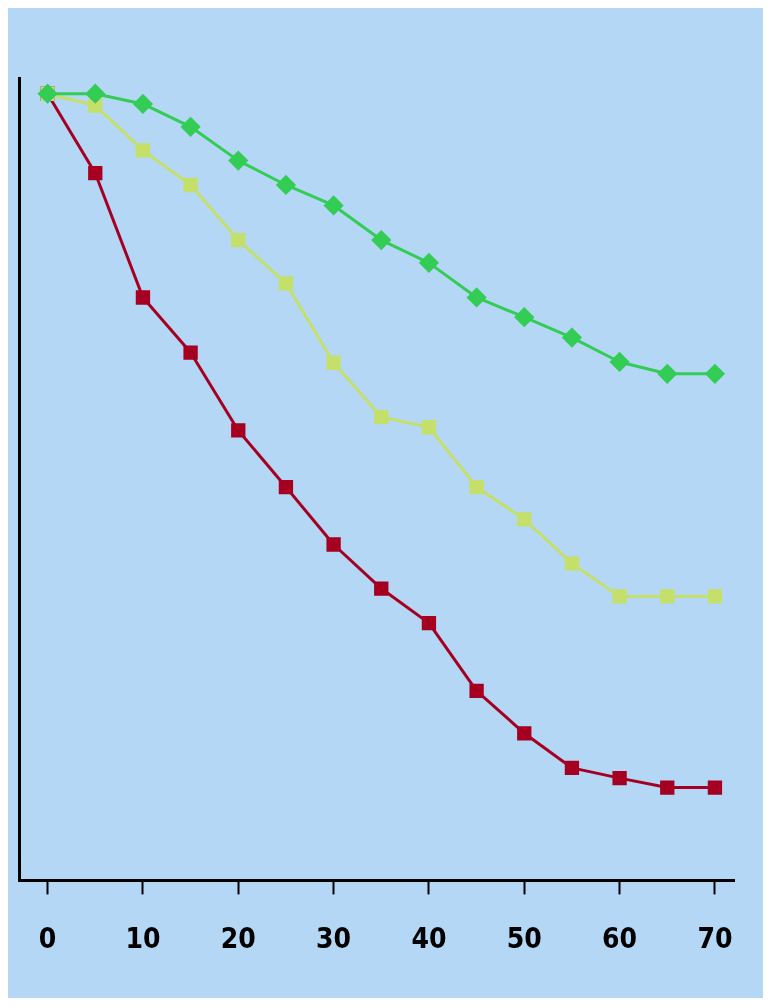 This screenshot has width=771, height=1008. Describe the element at coordinates (429, 939) in the screenshot. I see `x-tick-label: 40` at that location.